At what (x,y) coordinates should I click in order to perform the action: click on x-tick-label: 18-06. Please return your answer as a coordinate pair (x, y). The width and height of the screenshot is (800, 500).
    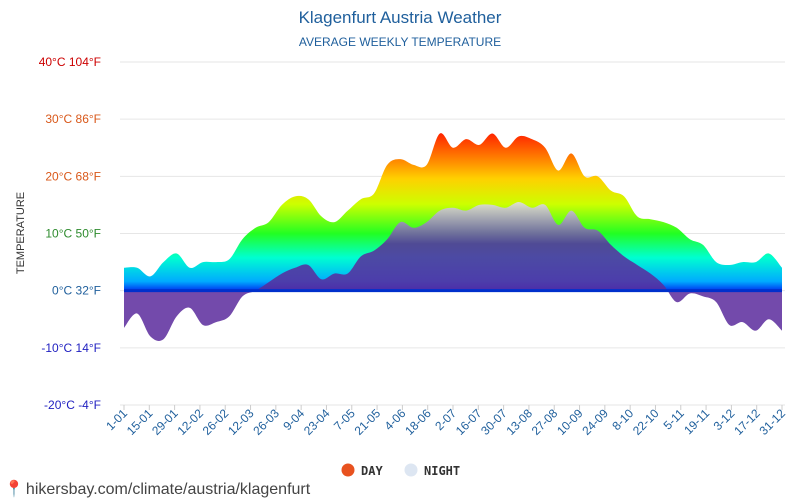
    Looking at the image, I should click on (418, 422).